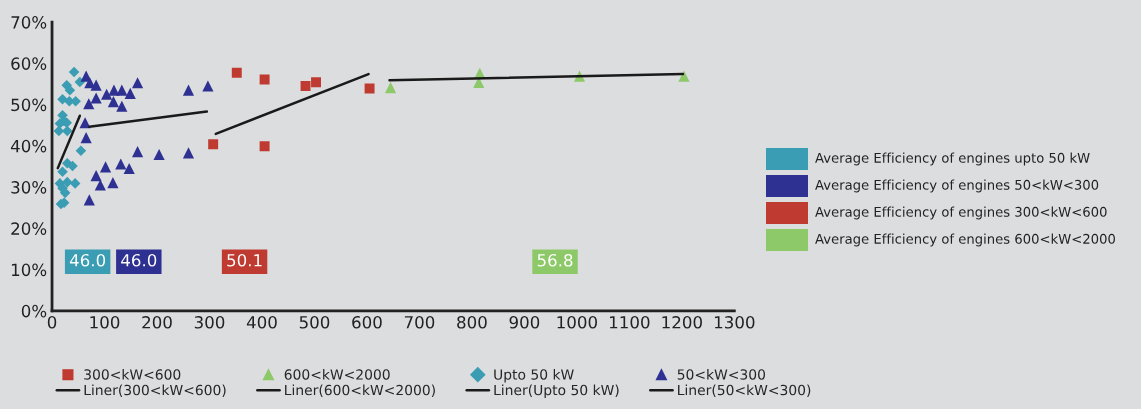  Describe the element at coordinates (261, 322) in the screenshot. I see `x-tick-label: 400` at that location.